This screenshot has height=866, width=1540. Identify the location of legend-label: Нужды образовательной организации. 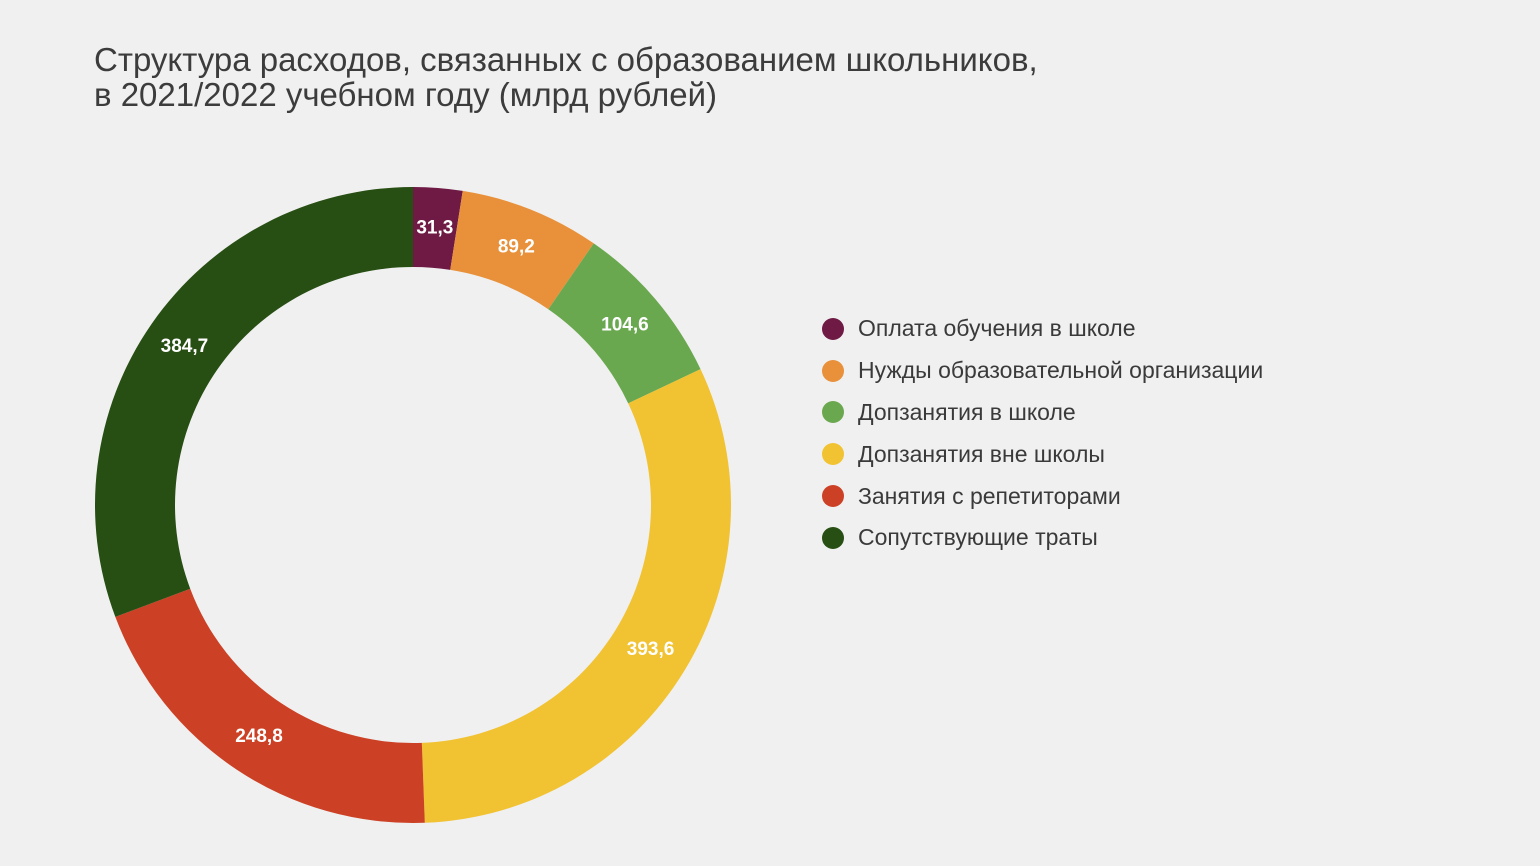
(1061, 370).